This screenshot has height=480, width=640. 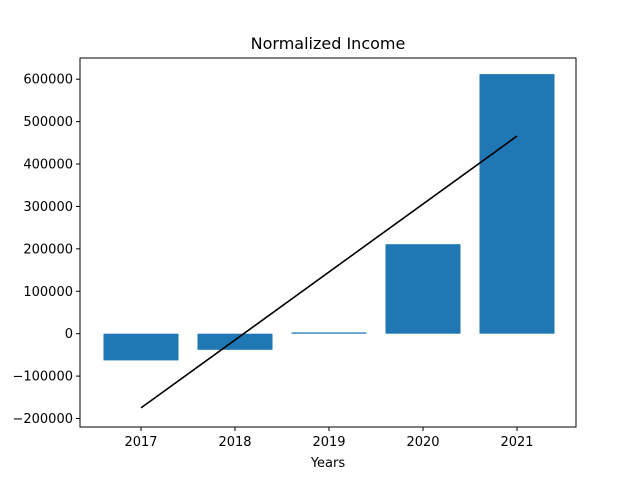 I want to click on bar-2019, so click(x=329, y=333).